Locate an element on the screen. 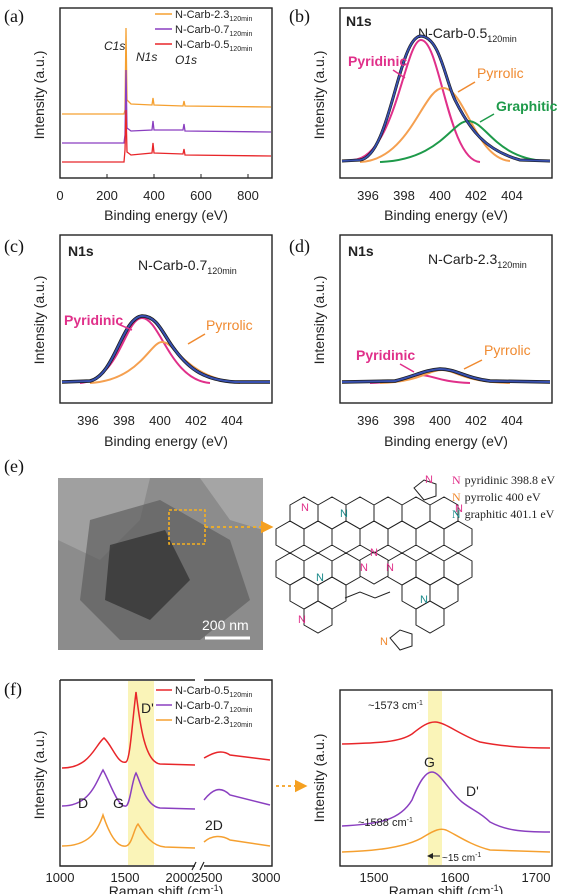 The image size is (565, 894). band-g: G is located at coordinates (118, 803).